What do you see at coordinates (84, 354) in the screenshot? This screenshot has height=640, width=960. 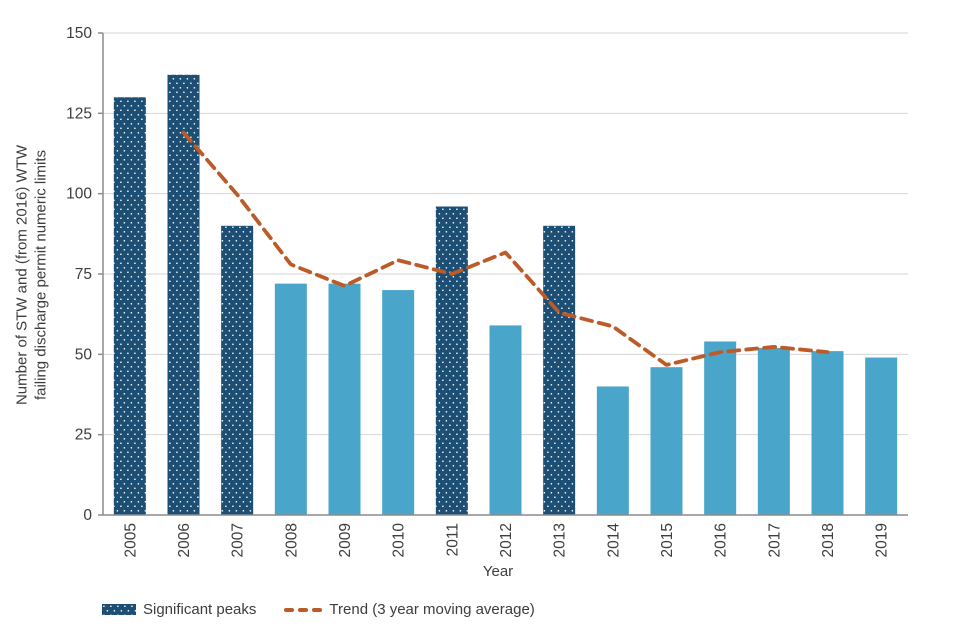 I see `y-tick-label-50: 50` at bounding box center [84, 354].